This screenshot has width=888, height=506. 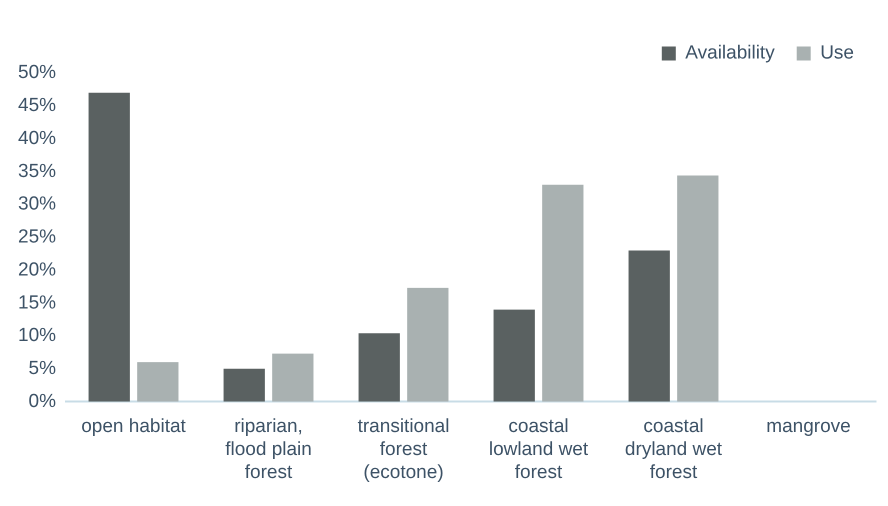 What do you see at coordinates (42, 368) in the screenshot?
I see `y-tick-label: 5%` at bounding box center [42, 368].